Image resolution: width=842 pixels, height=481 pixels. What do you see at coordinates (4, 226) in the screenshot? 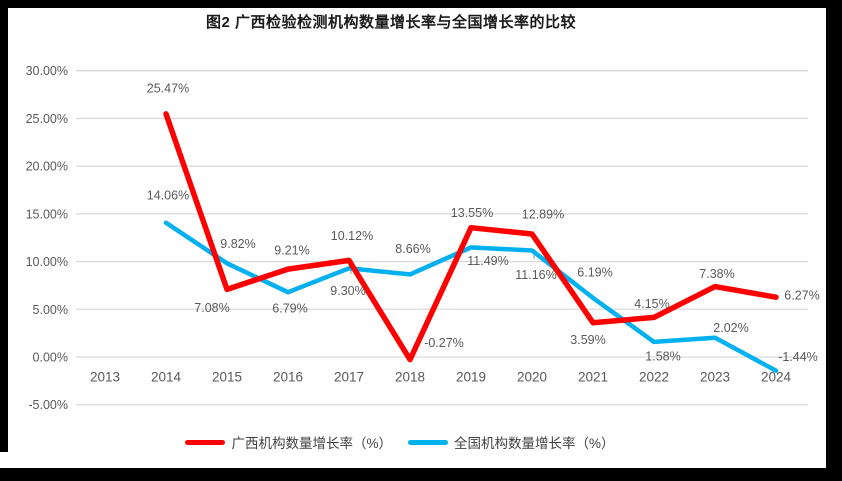
I see `image-border-left` at bounding box center [4, 226].